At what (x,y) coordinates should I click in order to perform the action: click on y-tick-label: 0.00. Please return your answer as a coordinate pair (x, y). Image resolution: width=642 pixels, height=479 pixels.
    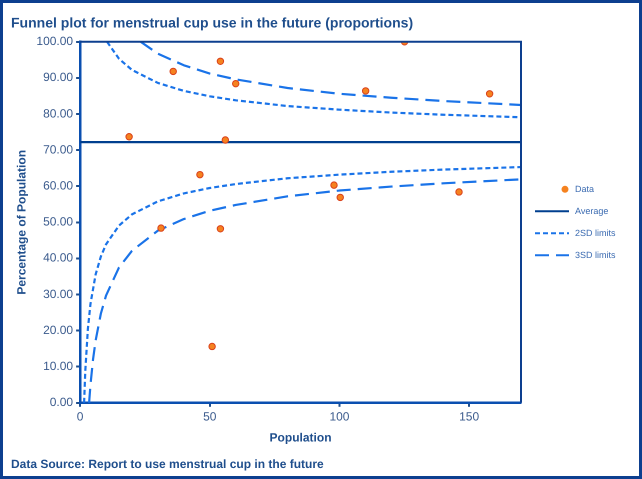
    Looking at the image, I should click on (62, 402).